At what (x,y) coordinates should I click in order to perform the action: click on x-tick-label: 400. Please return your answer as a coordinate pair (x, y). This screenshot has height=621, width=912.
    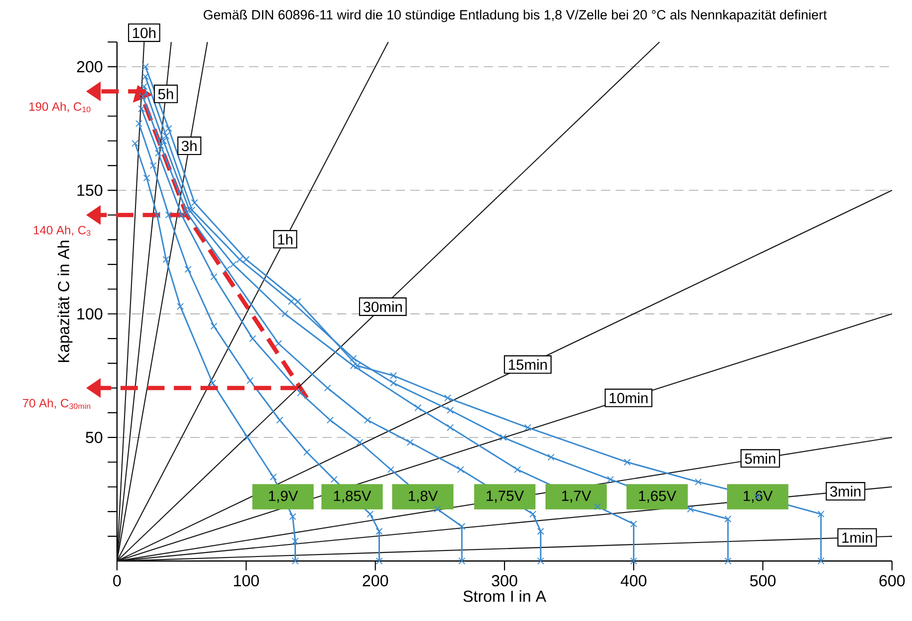
    Looking at the image, I should click on (633, 580).